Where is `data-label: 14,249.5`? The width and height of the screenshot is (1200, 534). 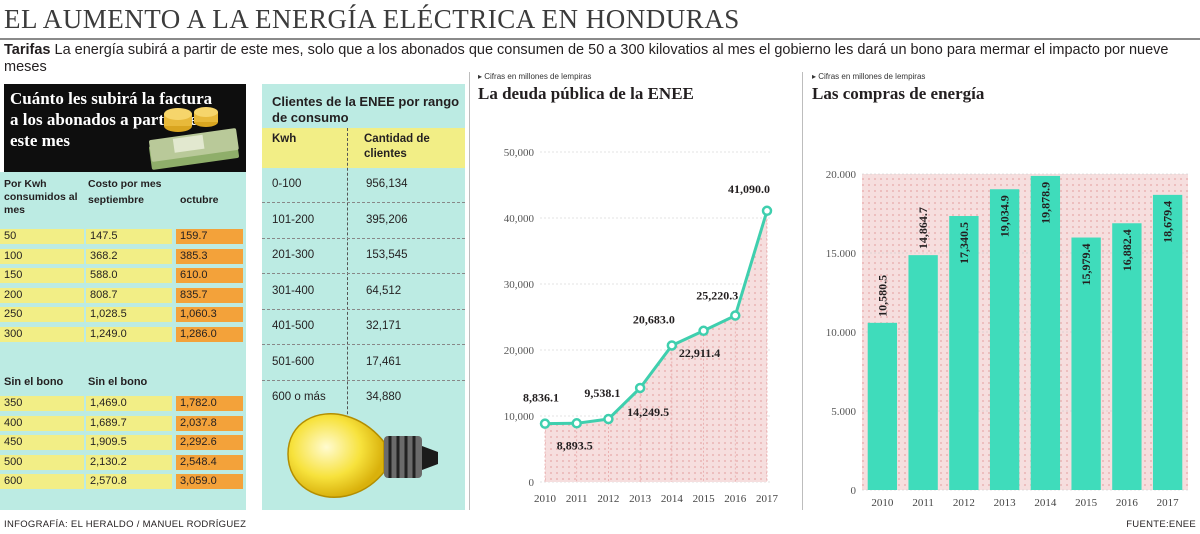
data-label: 14,249.5 is located at coordinates (648, 412).